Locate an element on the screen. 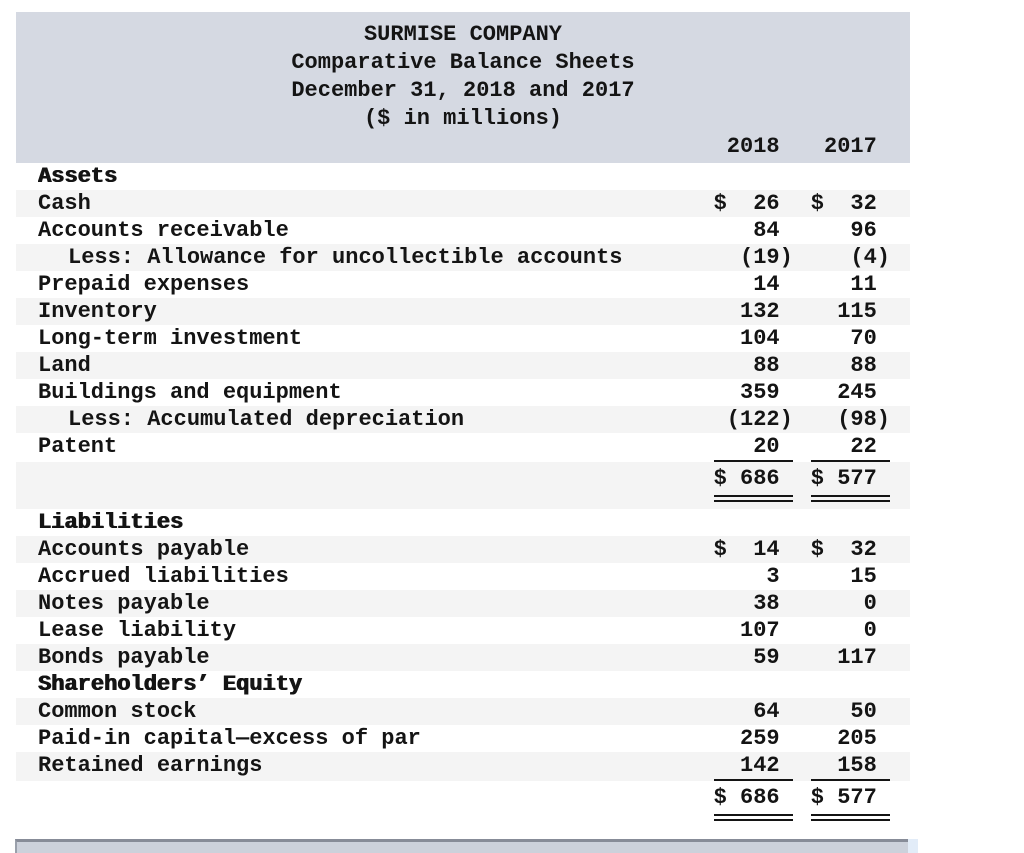 This screenshot has height=853, width=1024. row-label: Patent is located at coordinates (78, 446).